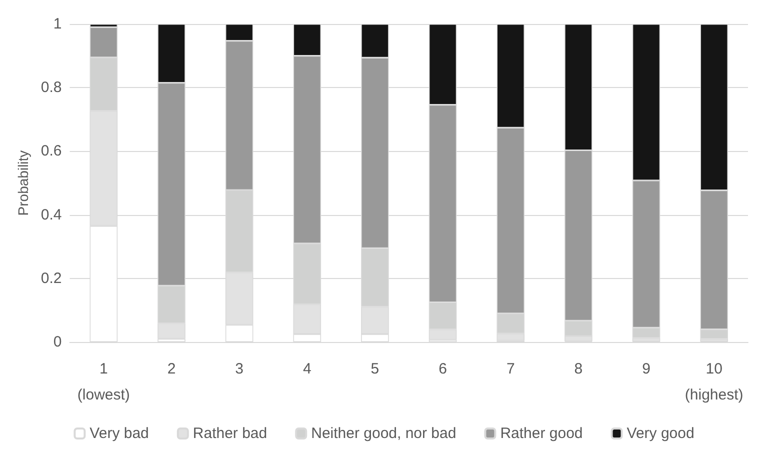  What do you see at coordinates (119, 433) in the screenshot?
I see `legend-label: Very bad` at bounding box center [119, 433].